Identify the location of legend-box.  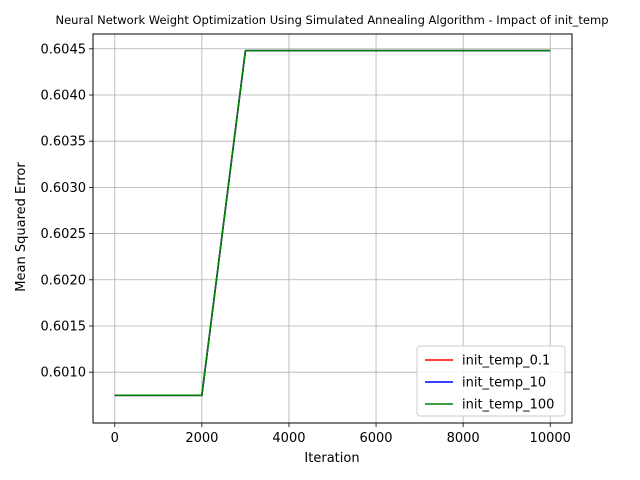
(491, 381).